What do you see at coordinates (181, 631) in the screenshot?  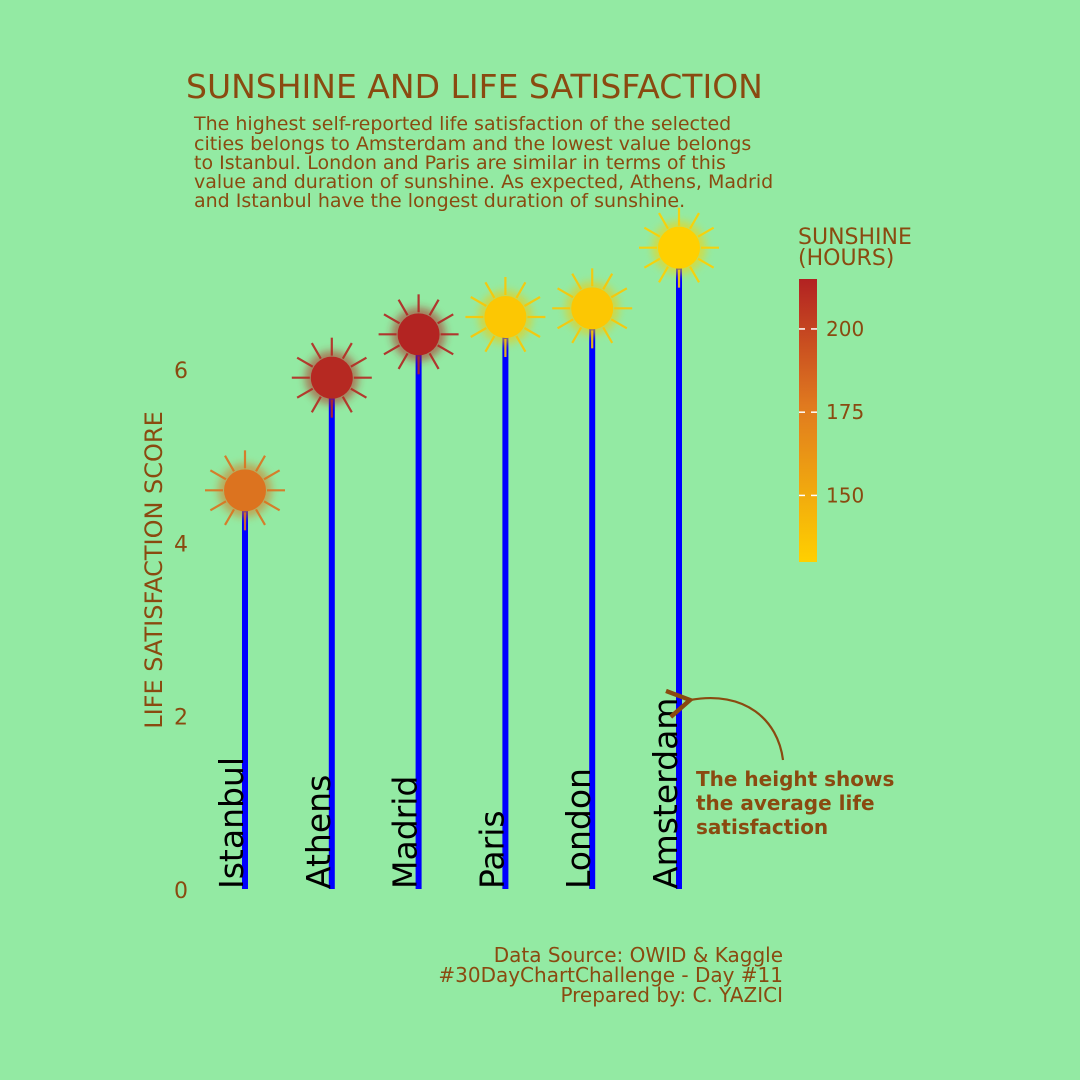 I see `y-axis-ticks: 0 2 4 6` at bounding box center [181, 631].